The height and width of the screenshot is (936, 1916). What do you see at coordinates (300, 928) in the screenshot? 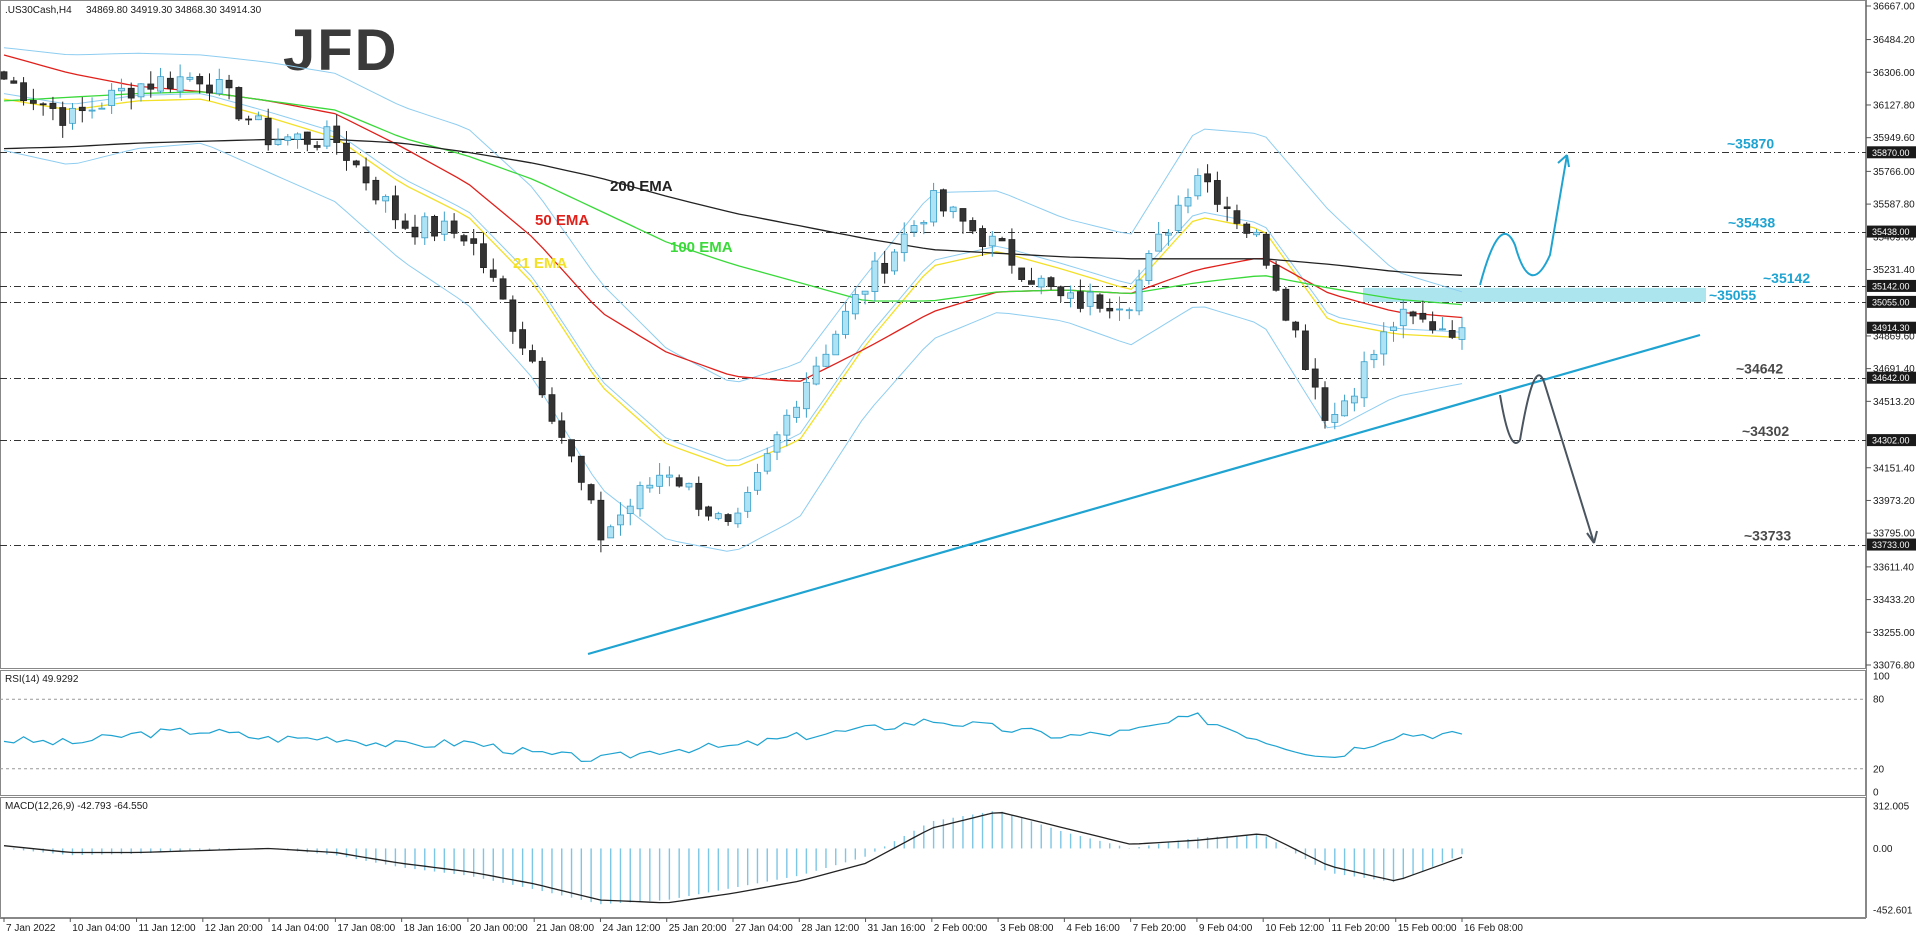
I see `time-tick-label: 14 Jan 04:00` at bounding box center [300, 928].